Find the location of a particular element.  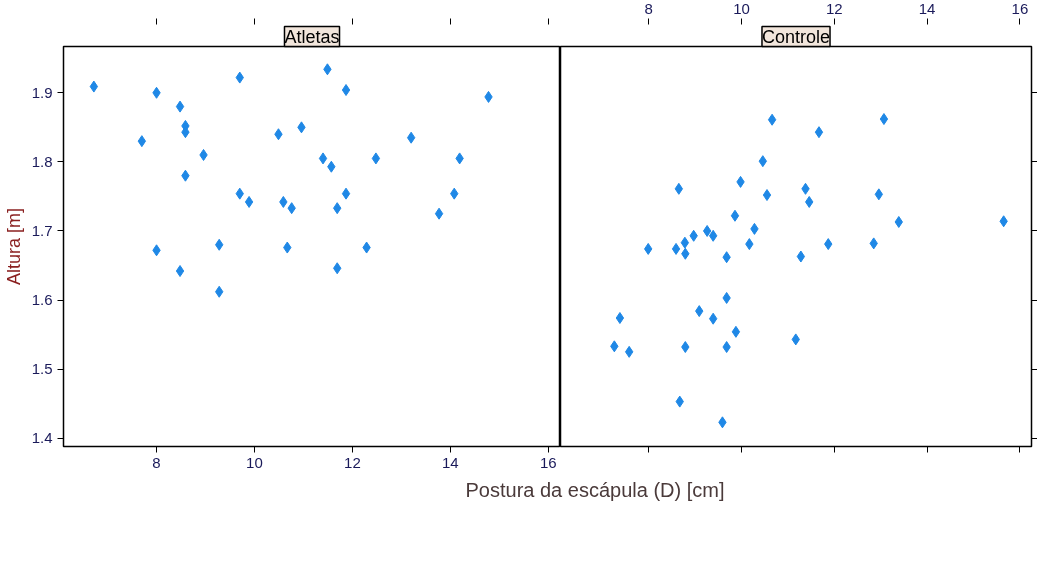

y-axis-title: Altura [m] is located at coordinates (13, 246).